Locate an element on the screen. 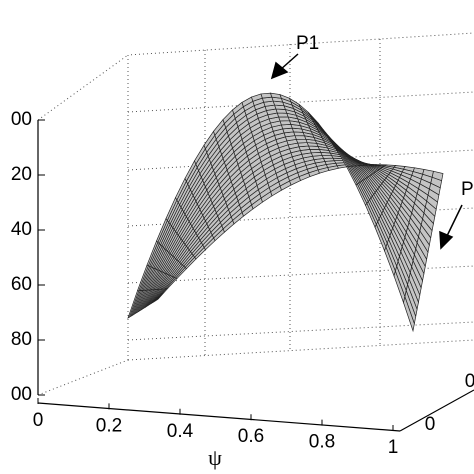 The height and width of the screenshot is (474, 474). z-tick-label: 40 is located at coordinates (21, 229).